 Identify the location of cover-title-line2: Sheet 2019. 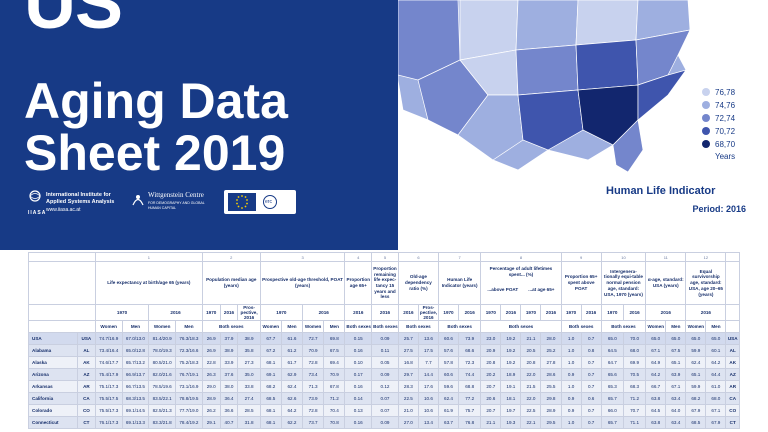
(155, 153).